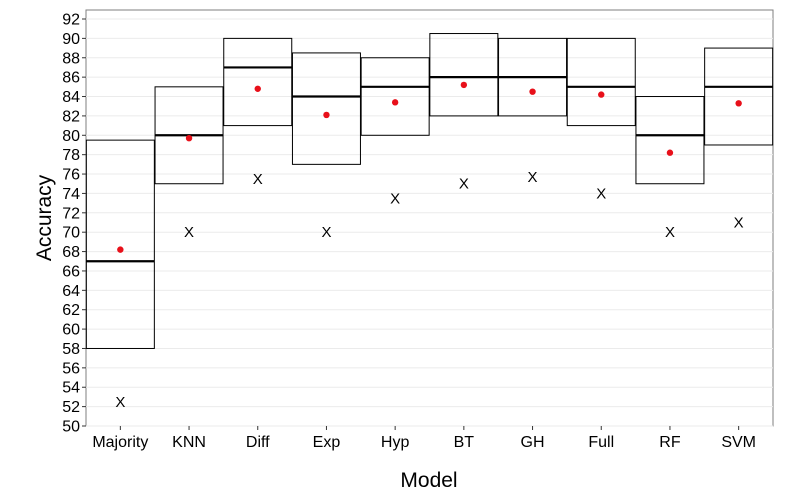 This screenshot has height=500, width=800. Describe the element at coordinates (670, 442) in the screenshot. I see `x-tick-label: RF` at that location.